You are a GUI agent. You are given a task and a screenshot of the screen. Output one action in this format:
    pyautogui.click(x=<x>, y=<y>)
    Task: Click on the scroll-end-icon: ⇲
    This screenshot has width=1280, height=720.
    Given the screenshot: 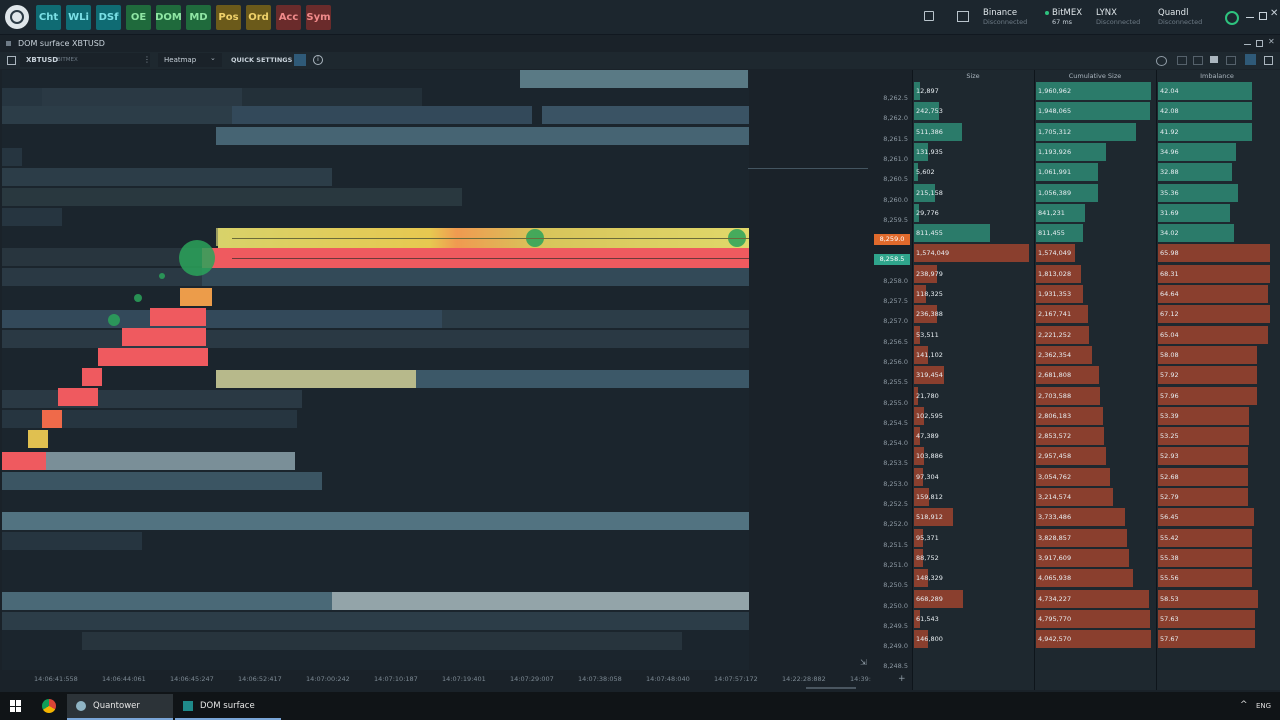 What is the action you would take?
    pyautogui.click(x=863, y=662)
    